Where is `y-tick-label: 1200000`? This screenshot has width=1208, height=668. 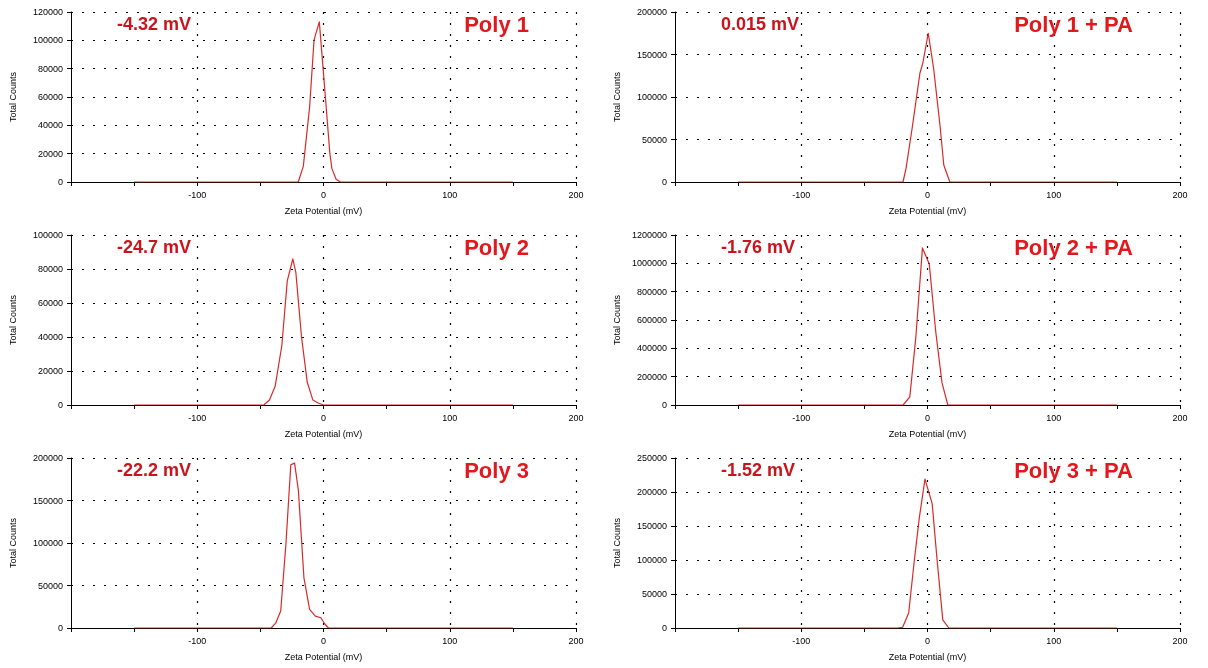 y-tick-label: 1200000 is located at coordinates (649, 235).